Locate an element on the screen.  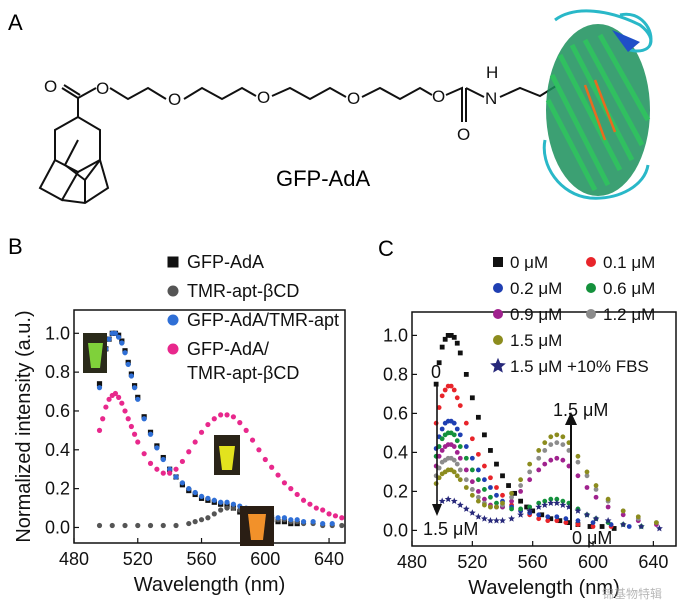
y-tick-label: 0.2 is located at coordinates (57, 489).